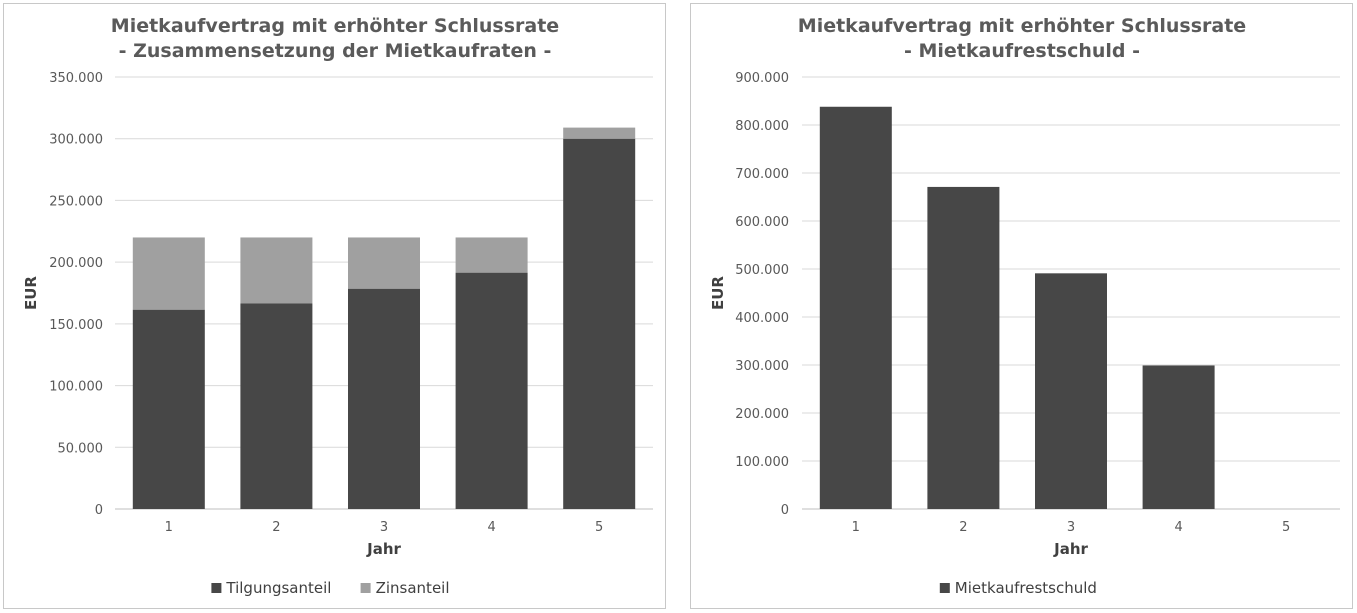 This screenshot has width=1357, height=613. Describe the element at coordinates (81, 448) in the screenshot. I see `y-tick-label: 50.000` at that location.